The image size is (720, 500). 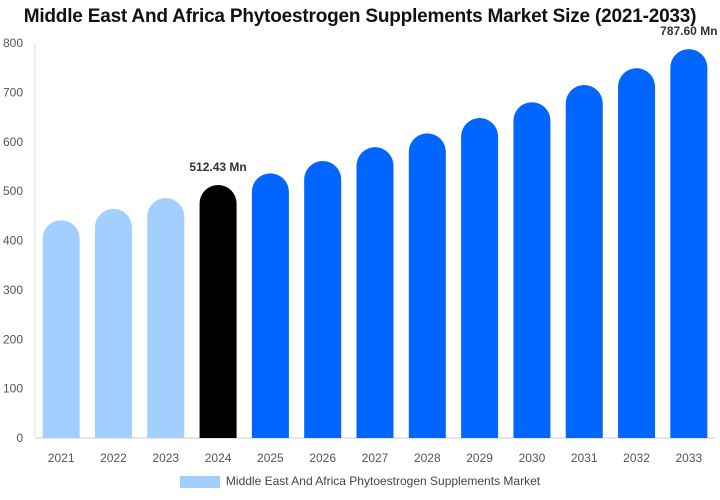 What do you see at coordinates (217, 167) in the screenshot?
I see `data-label: 512.43 Mn` at bounding box center [217, 167].